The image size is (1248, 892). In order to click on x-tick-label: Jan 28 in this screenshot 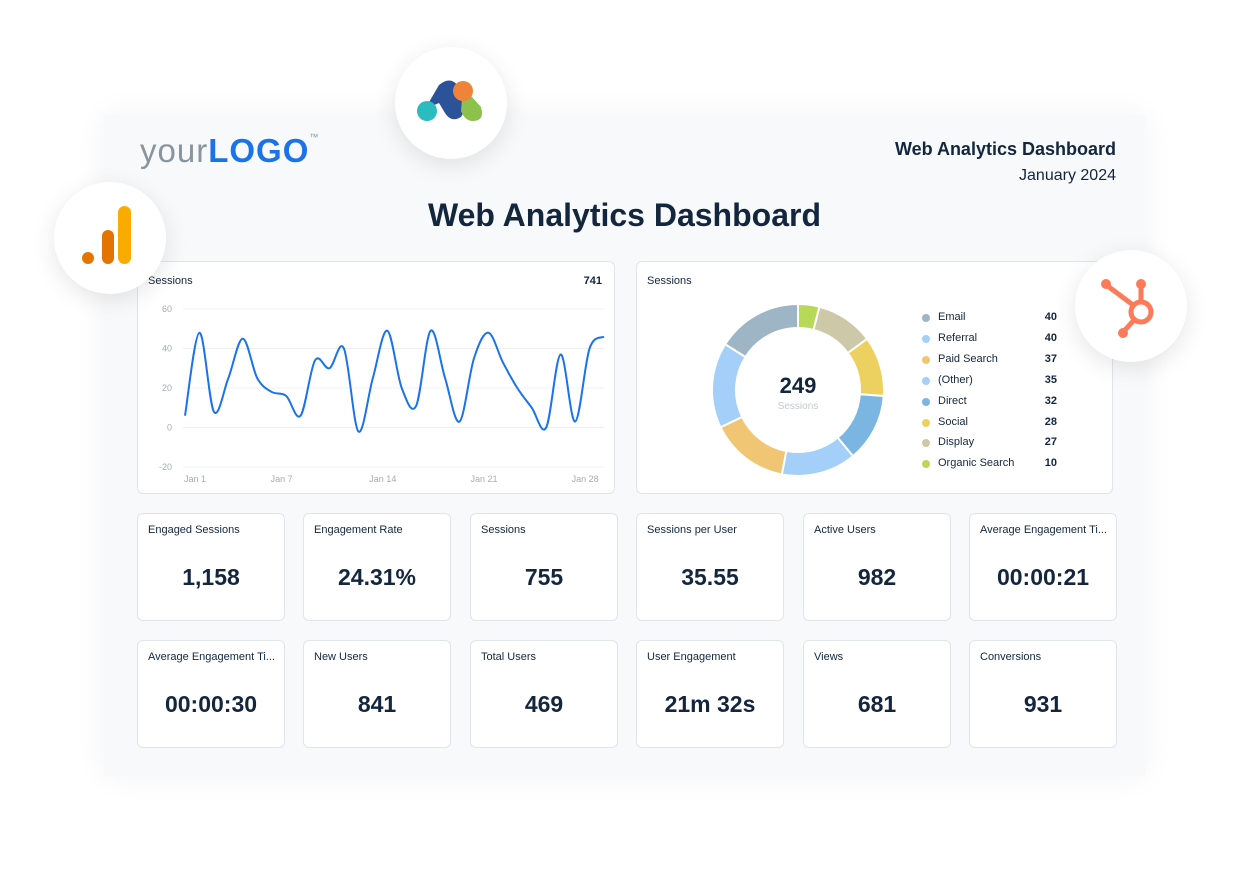, I will do `click(585, 479)`.